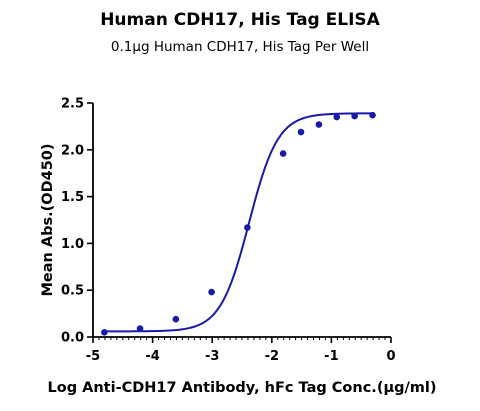 Image resolution: width=480 pixels, height=411 pixels. What do you see at coordinates (240, 47) in the screenshot?
I see `chart-subtitle: 0.1μg Human CDH17, His Tag Per Well` at bounding box center [240, 47].